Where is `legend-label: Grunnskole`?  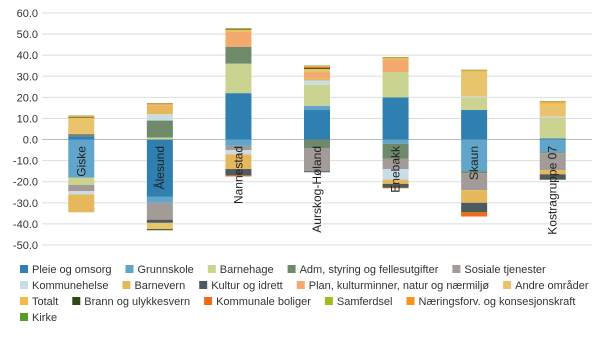 legend-label: Grunnskole is located at coordinates (166, 270).